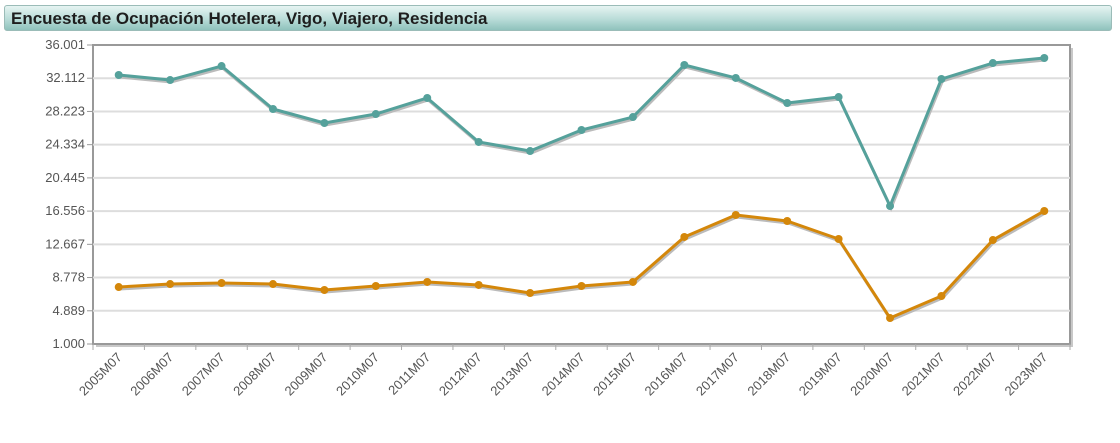  What do you see at coordinates (511, 374) in the screenshot?
I see `x-tick-label: 2013M07` at bounding box center [511, 374].